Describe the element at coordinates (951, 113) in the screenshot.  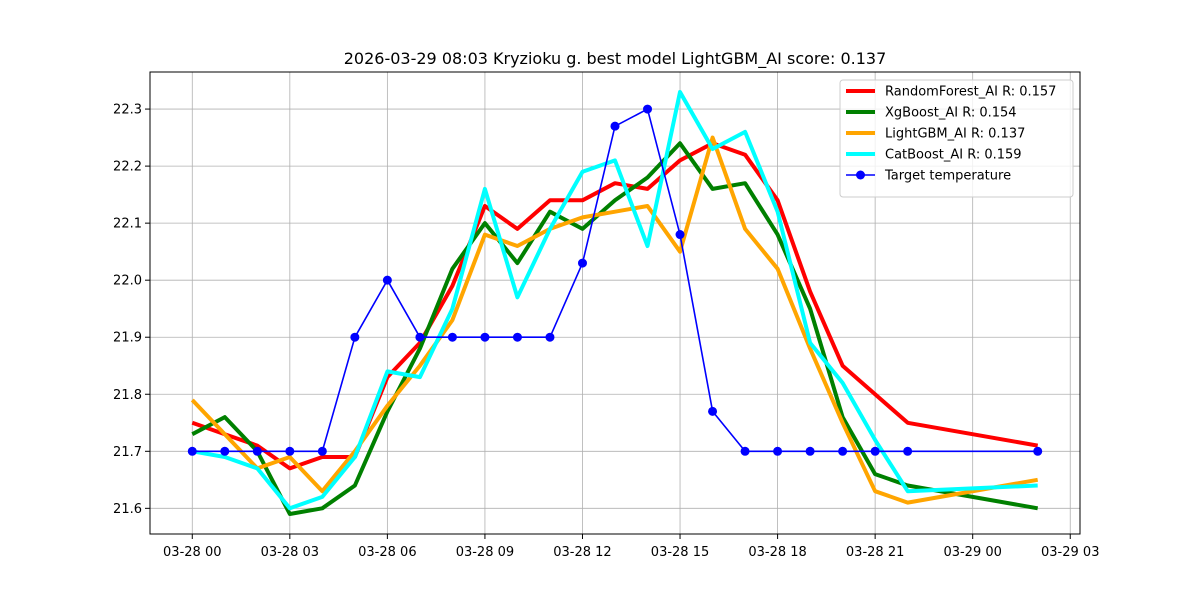
I see `legend-label-1: XgBoost_AI R: 0.154` at that location.